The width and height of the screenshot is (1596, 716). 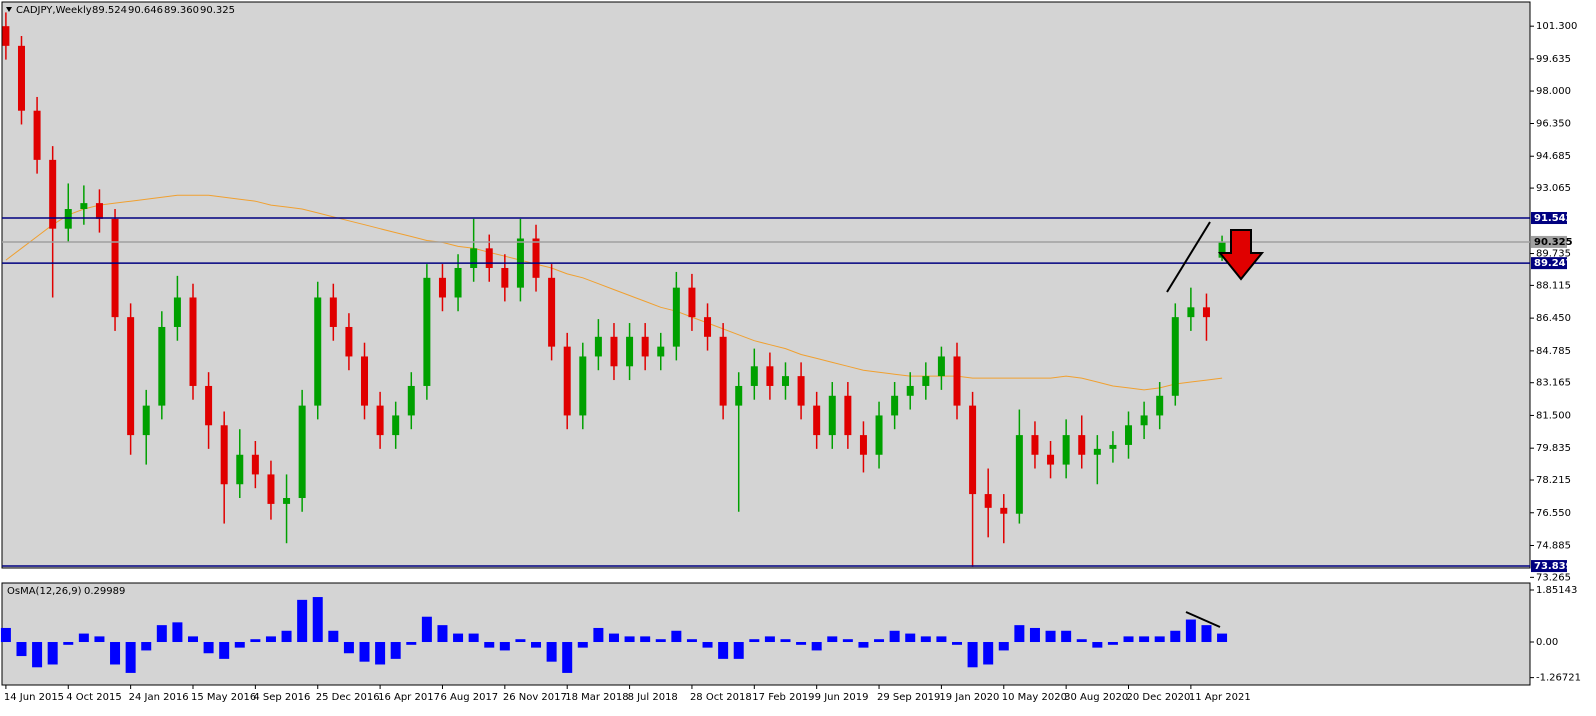 What do you see at coordinates (535, 697) in the screenshot?
I see `x-tick-label: 26 Nov 2017` at bounding box center [535, 697].